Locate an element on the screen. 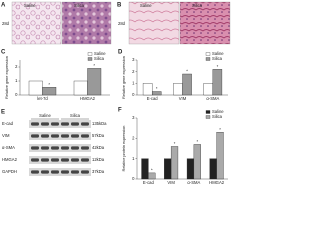  size-label: 37kDa is located at coordinates (98, 171).